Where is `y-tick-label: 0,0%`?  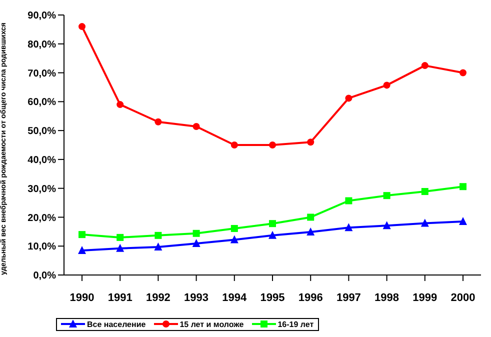 y-tick-label: 0,0% is located at coordinates (44, 276).